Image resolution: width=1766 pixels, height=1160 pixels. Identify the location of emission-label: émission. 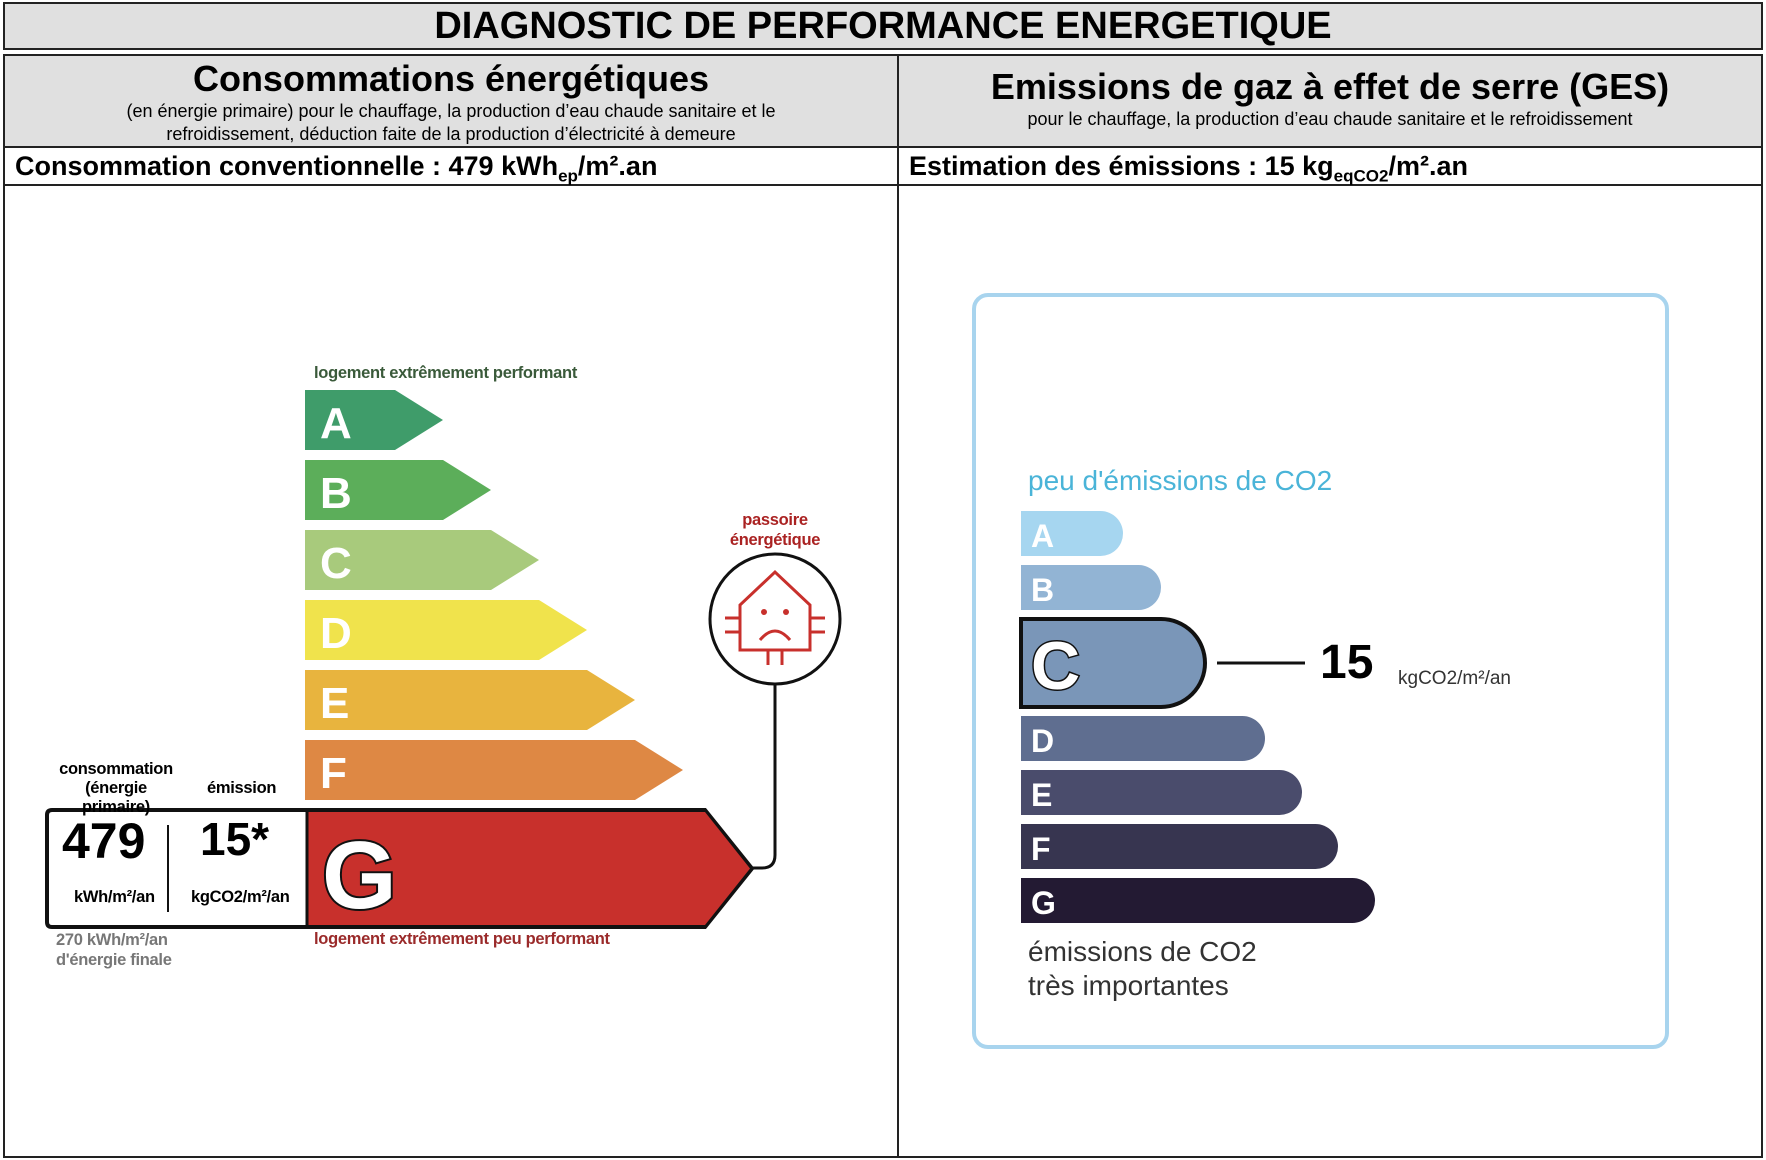
(242, 788).